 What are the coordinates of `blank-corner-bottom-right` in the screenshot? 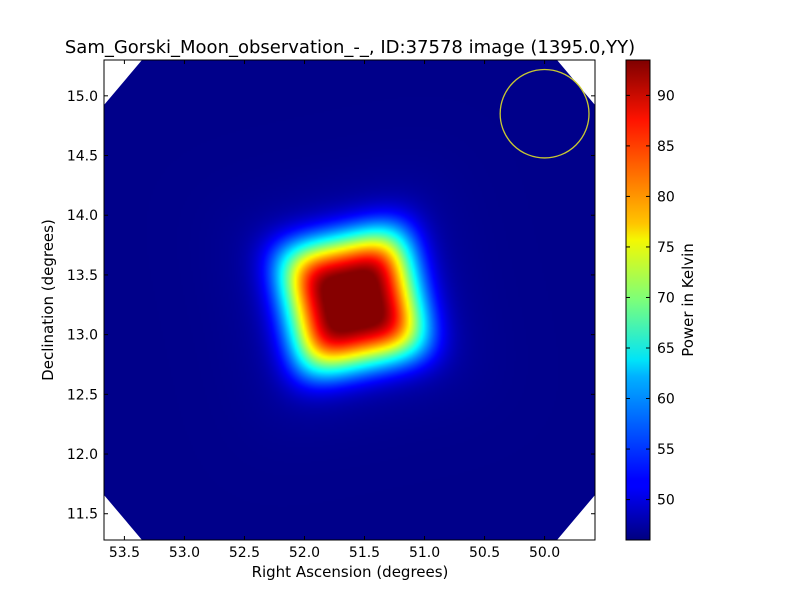 It's located at (576, 517).